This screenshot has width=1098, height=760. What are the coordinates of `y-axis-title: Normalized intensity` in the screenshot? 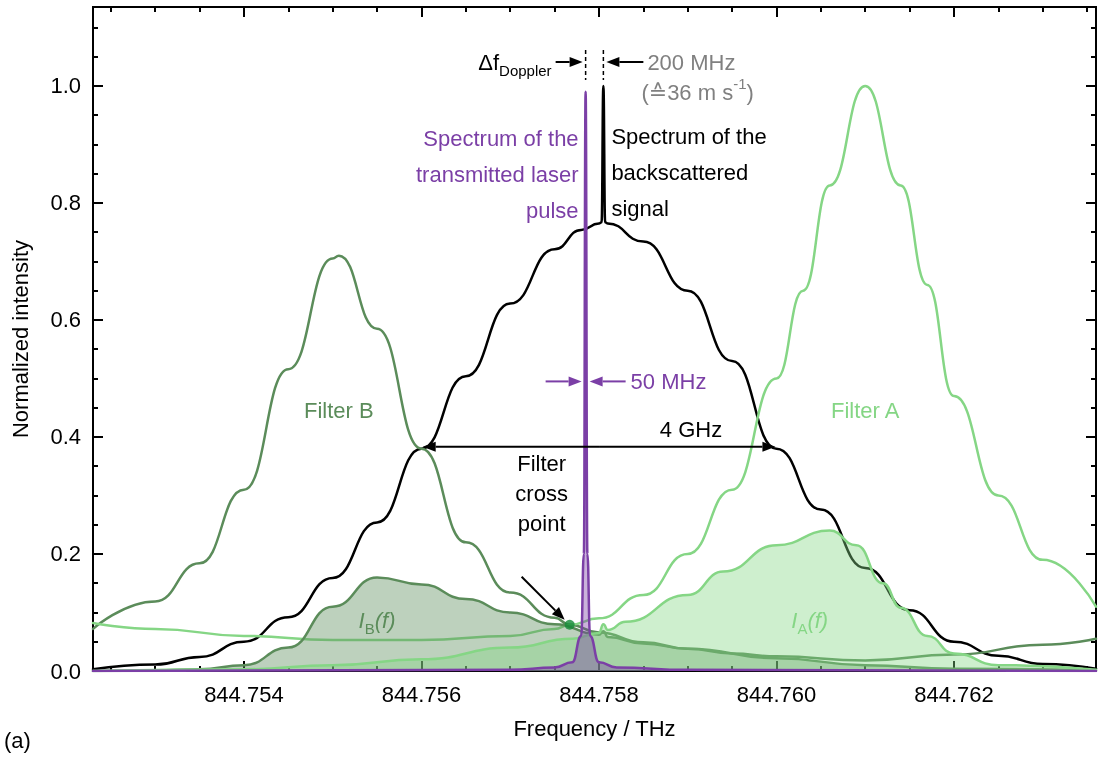 It's located at (20, 339).